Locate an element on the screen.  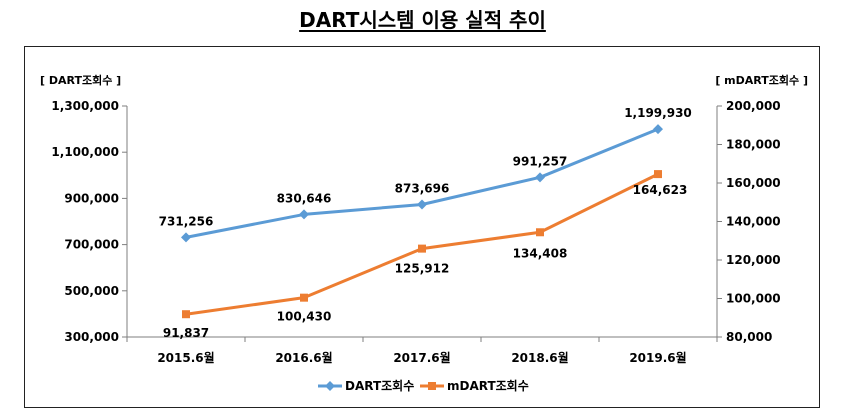
left-tick-label: 1,100,000 is located at coordinates (85, 152).